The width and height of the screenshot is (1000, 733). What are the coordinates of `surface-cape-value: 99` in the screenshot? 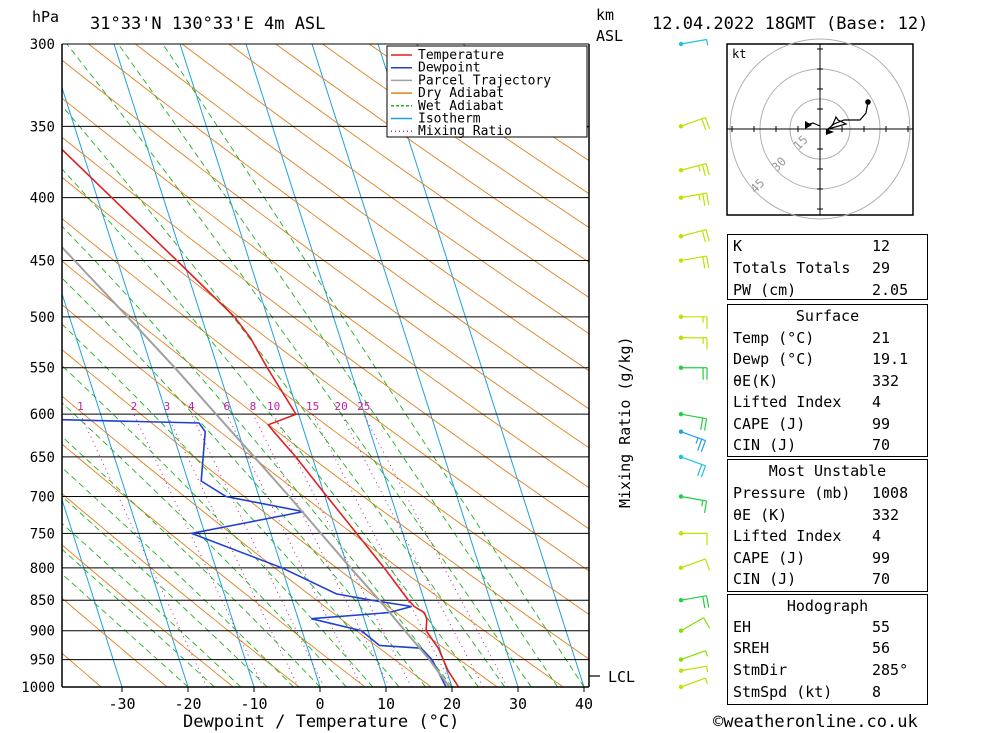 It's located at (881, 424).